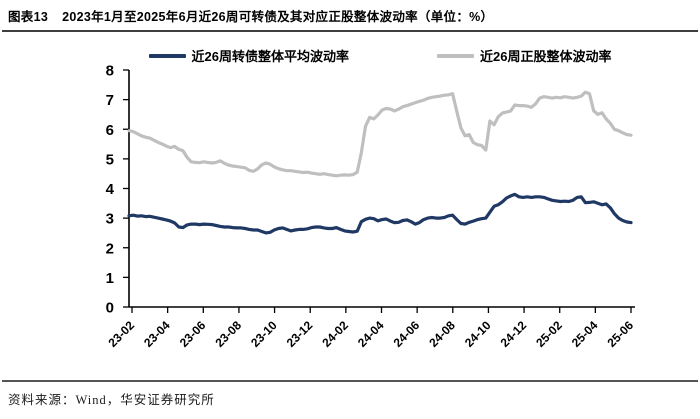  What do you see at coordinates (478, 334) in the screenshot?
I see `x-tick-label: 24-10` at bounding box center [478, 334].